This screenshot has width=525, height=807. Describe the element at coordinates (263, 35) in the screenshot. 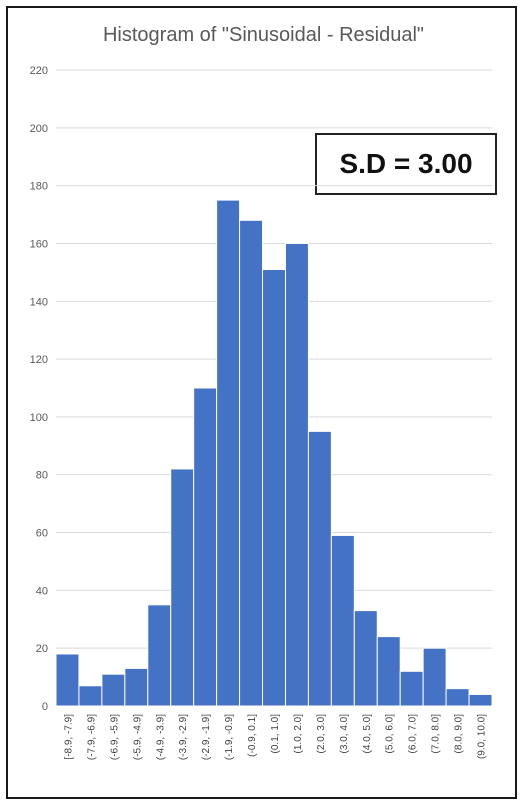

I see `chart-title: Histogram of "Sinusoidal - Residual"` at that location.